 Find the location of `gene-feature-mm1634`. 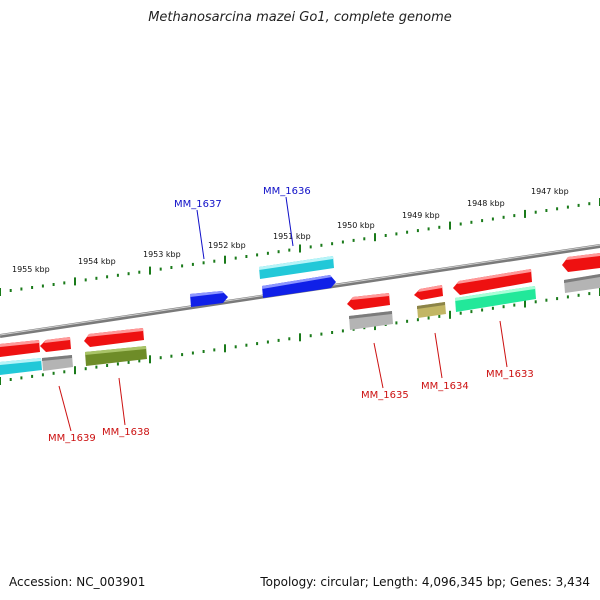

gene-feature-mm1634 is located at coordinates (430, 301).